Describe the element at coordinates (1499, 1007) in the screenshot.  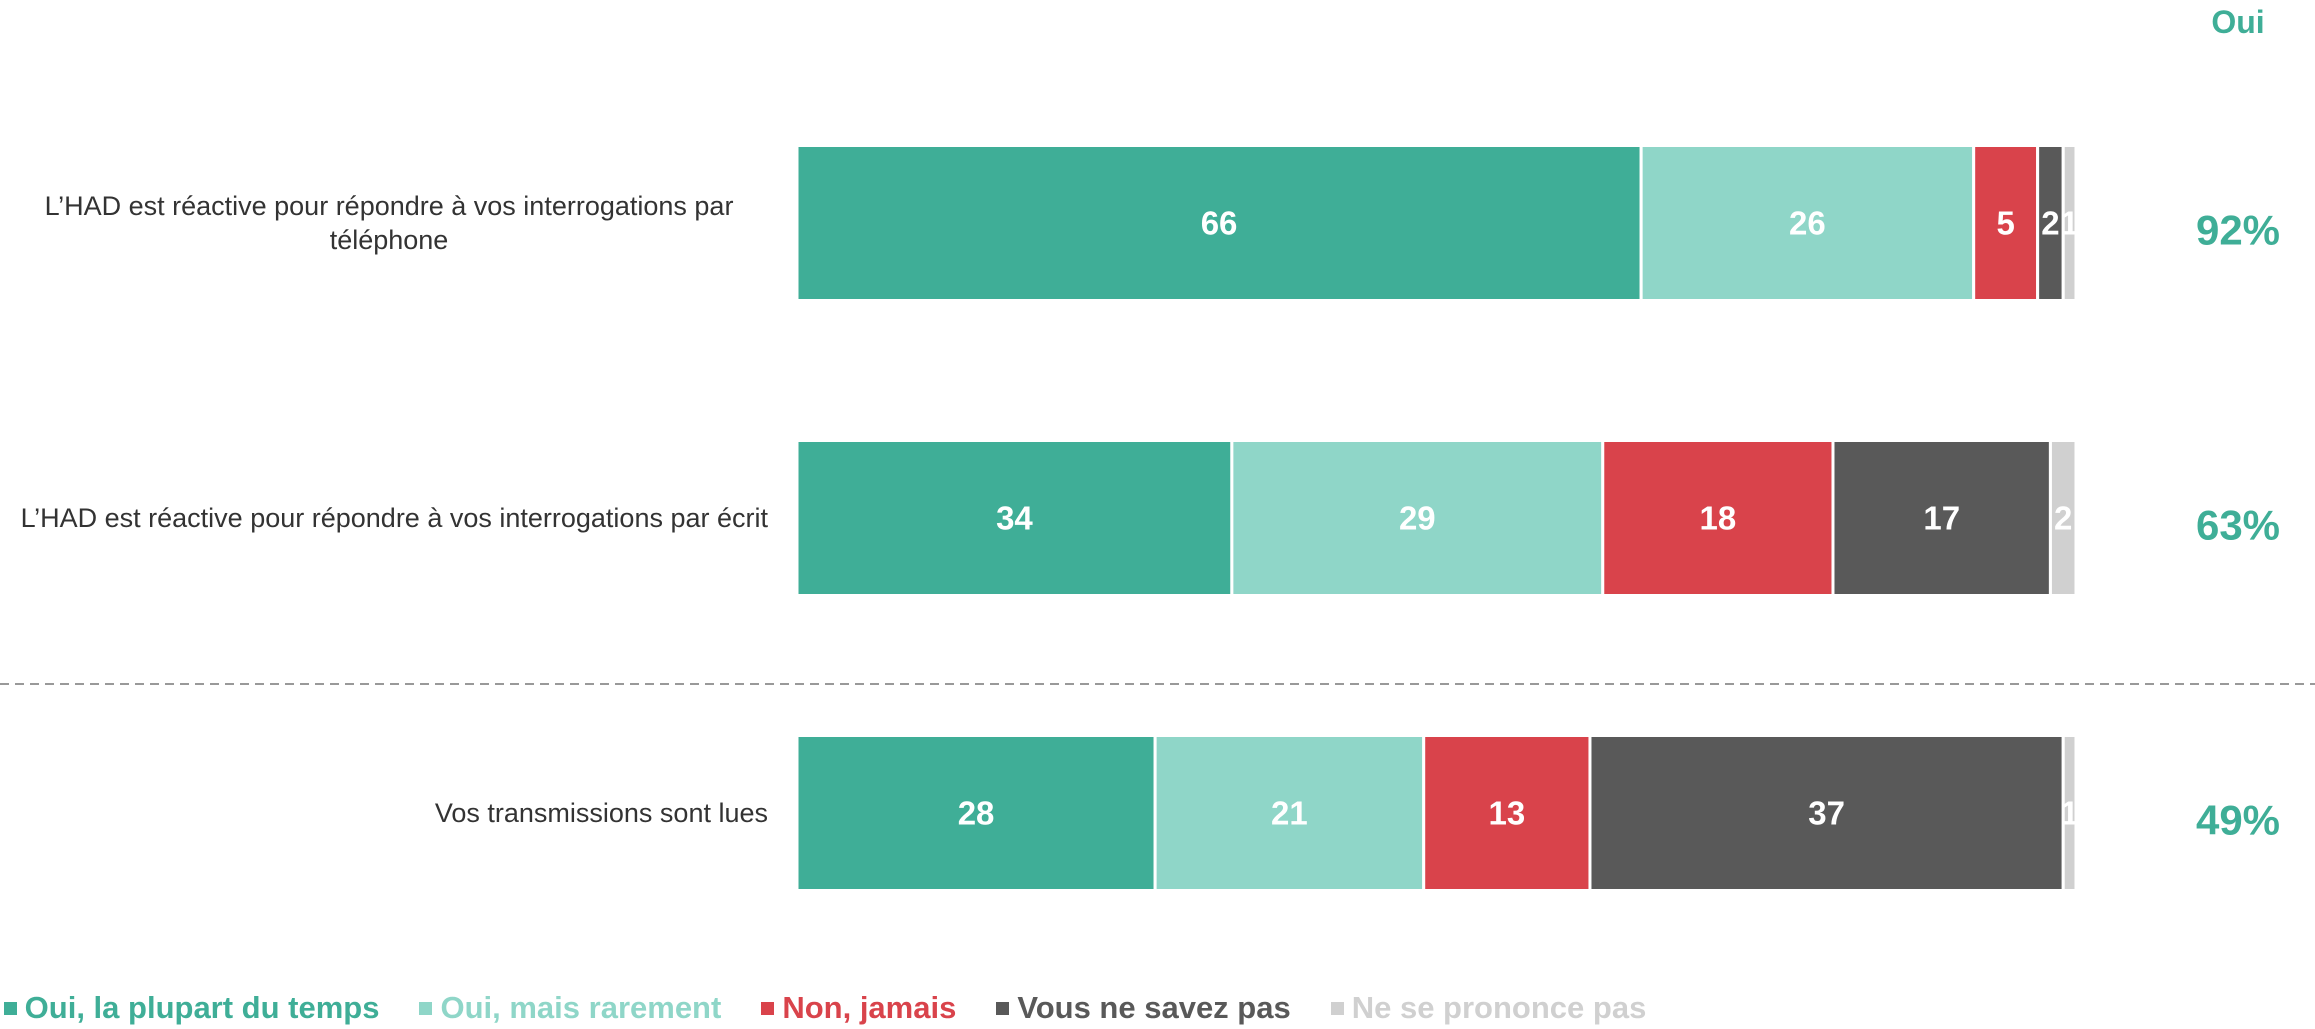
I see `legend-label: Ne se prononce pas` at that location.